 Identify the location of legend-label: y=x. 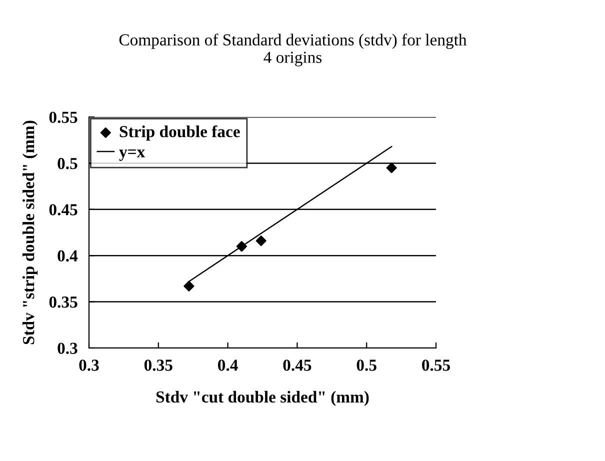
(132, 155).